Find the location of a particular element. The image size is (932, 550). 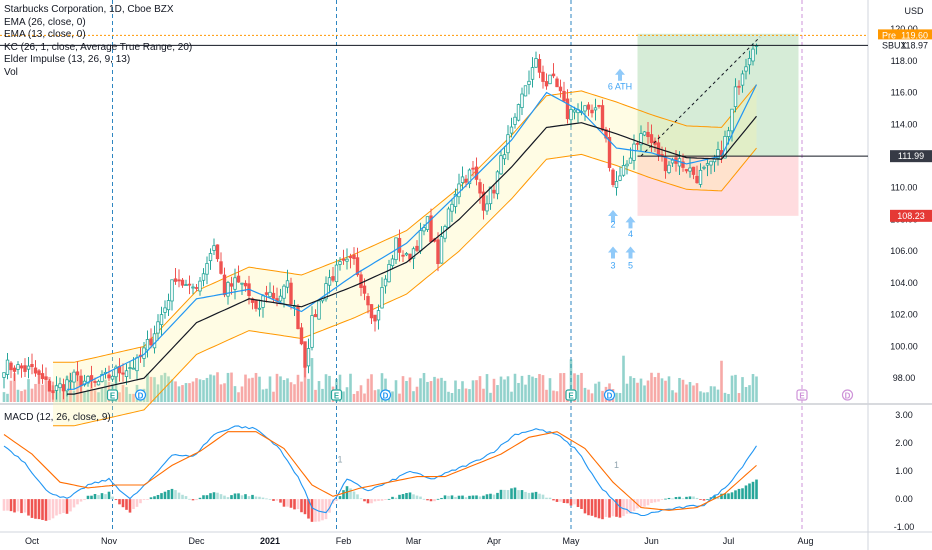

last-price-tag-value: 118.97 is located at coordinates (914, 45).